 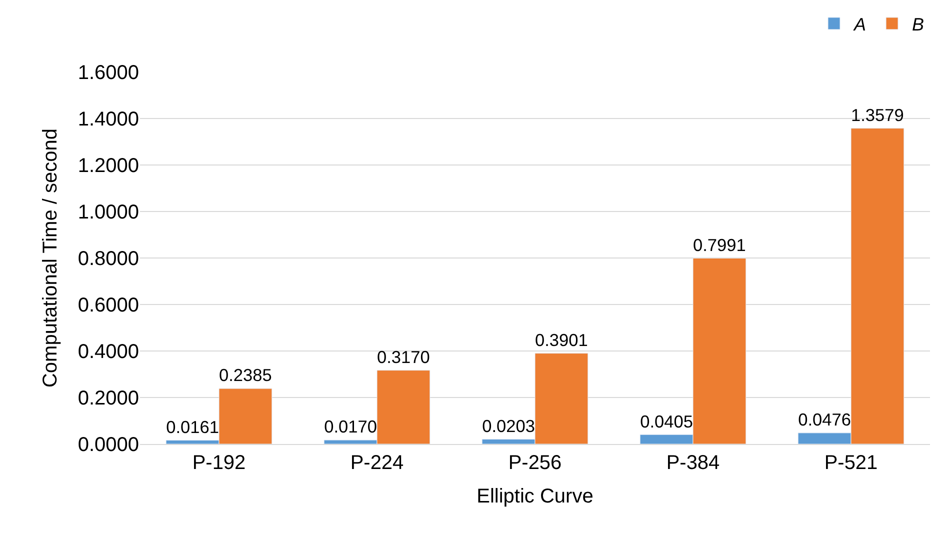 What do you see at coordinates (535, 497) in the screenshot?
I see `x-axis-title: Elliptic Curve` at bounding box center [535, 497].